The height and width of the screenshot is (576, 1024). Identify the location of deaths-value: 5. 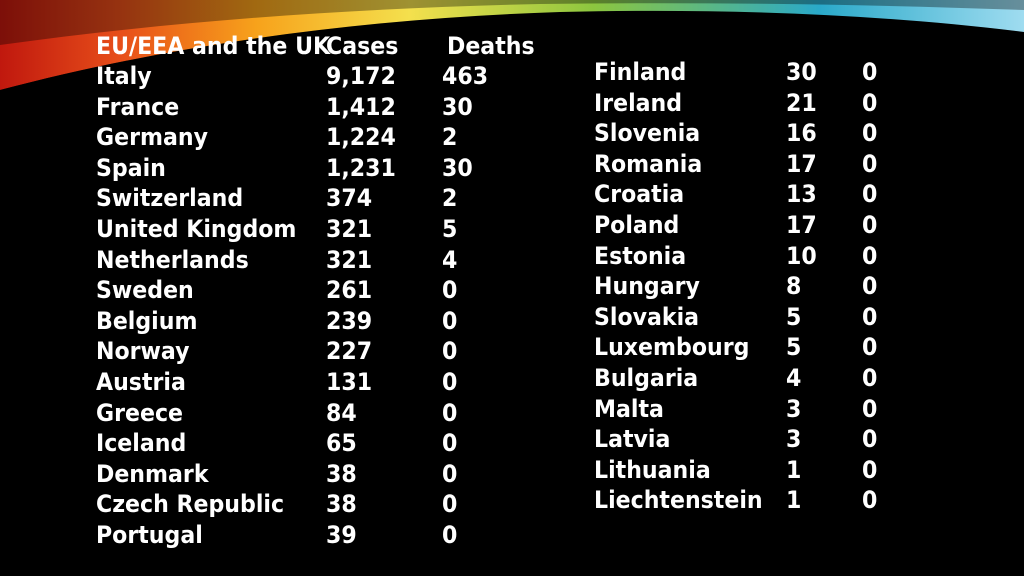
(450, 229).